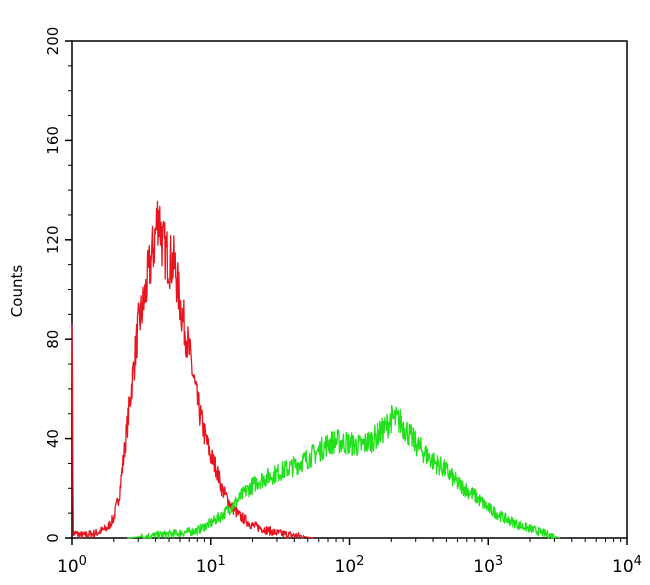 The width and height of the screenshot is (650, 585). What do you see at coordinates (350, 565) in the screenshot?
I see `x-tick-label: 102` at bounding box center [350, 565].